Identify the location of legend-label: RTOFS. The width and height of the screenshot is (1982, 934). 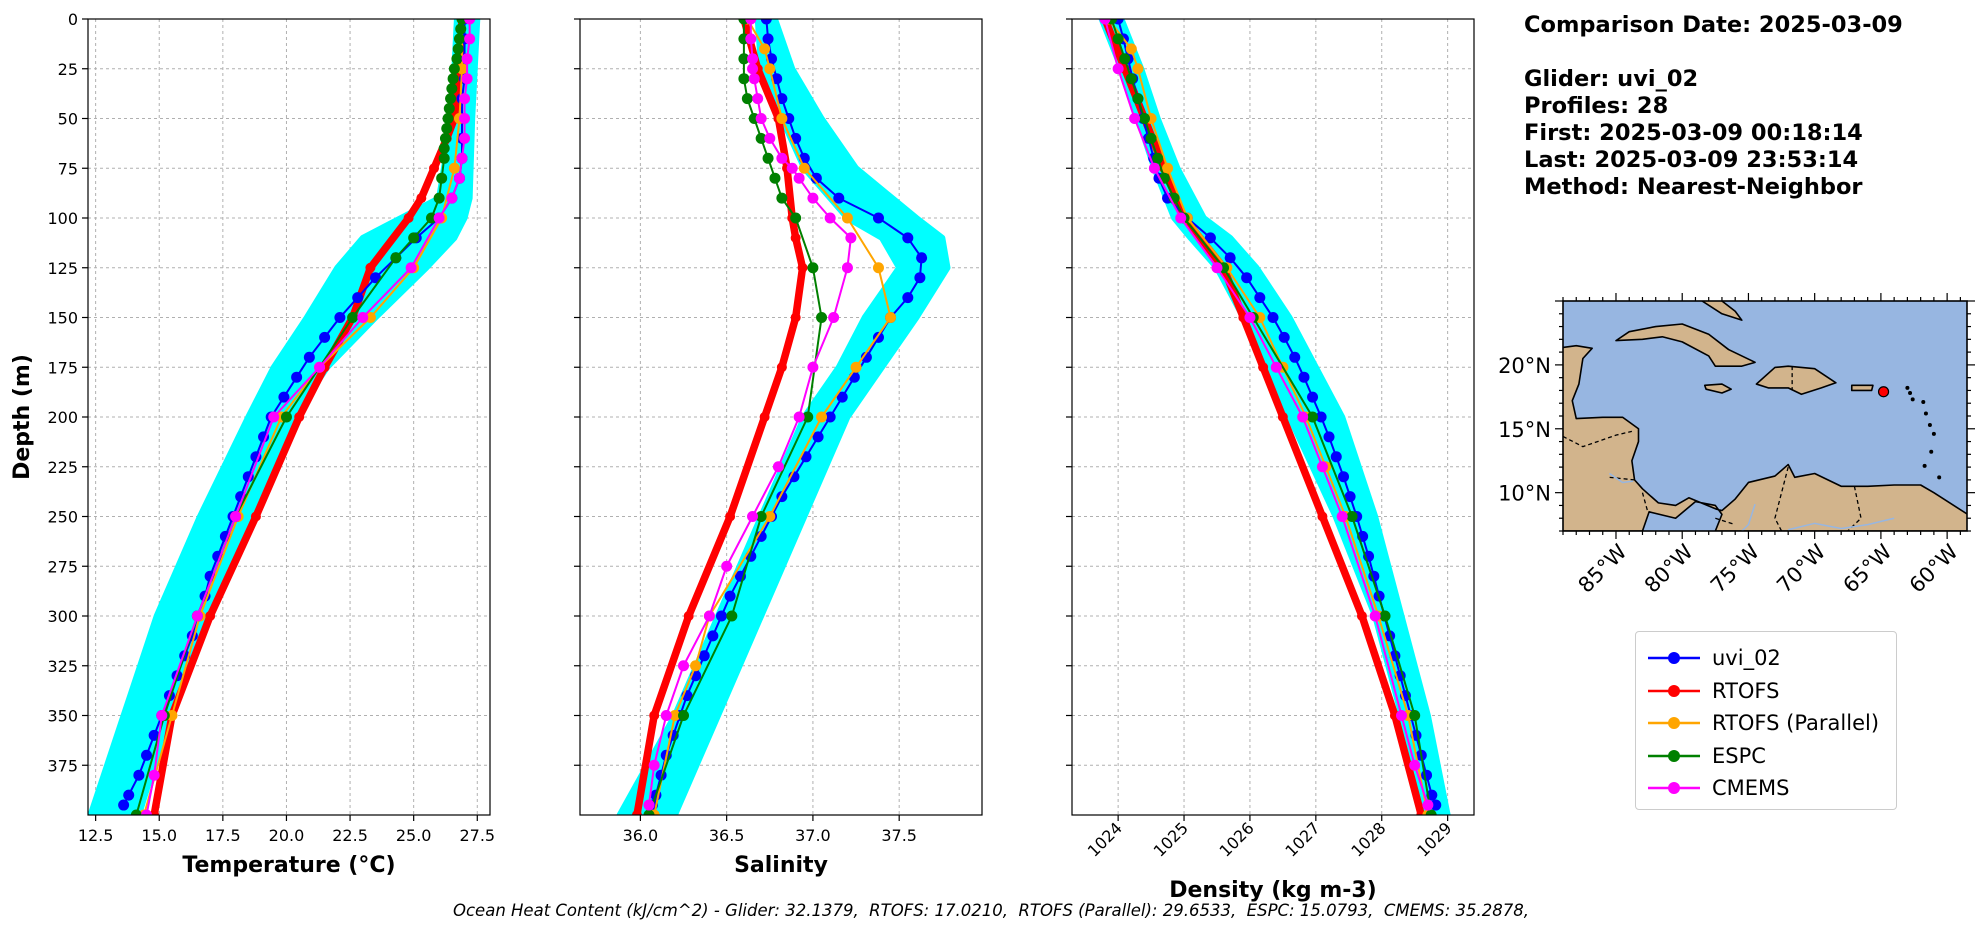
(1746, 690).